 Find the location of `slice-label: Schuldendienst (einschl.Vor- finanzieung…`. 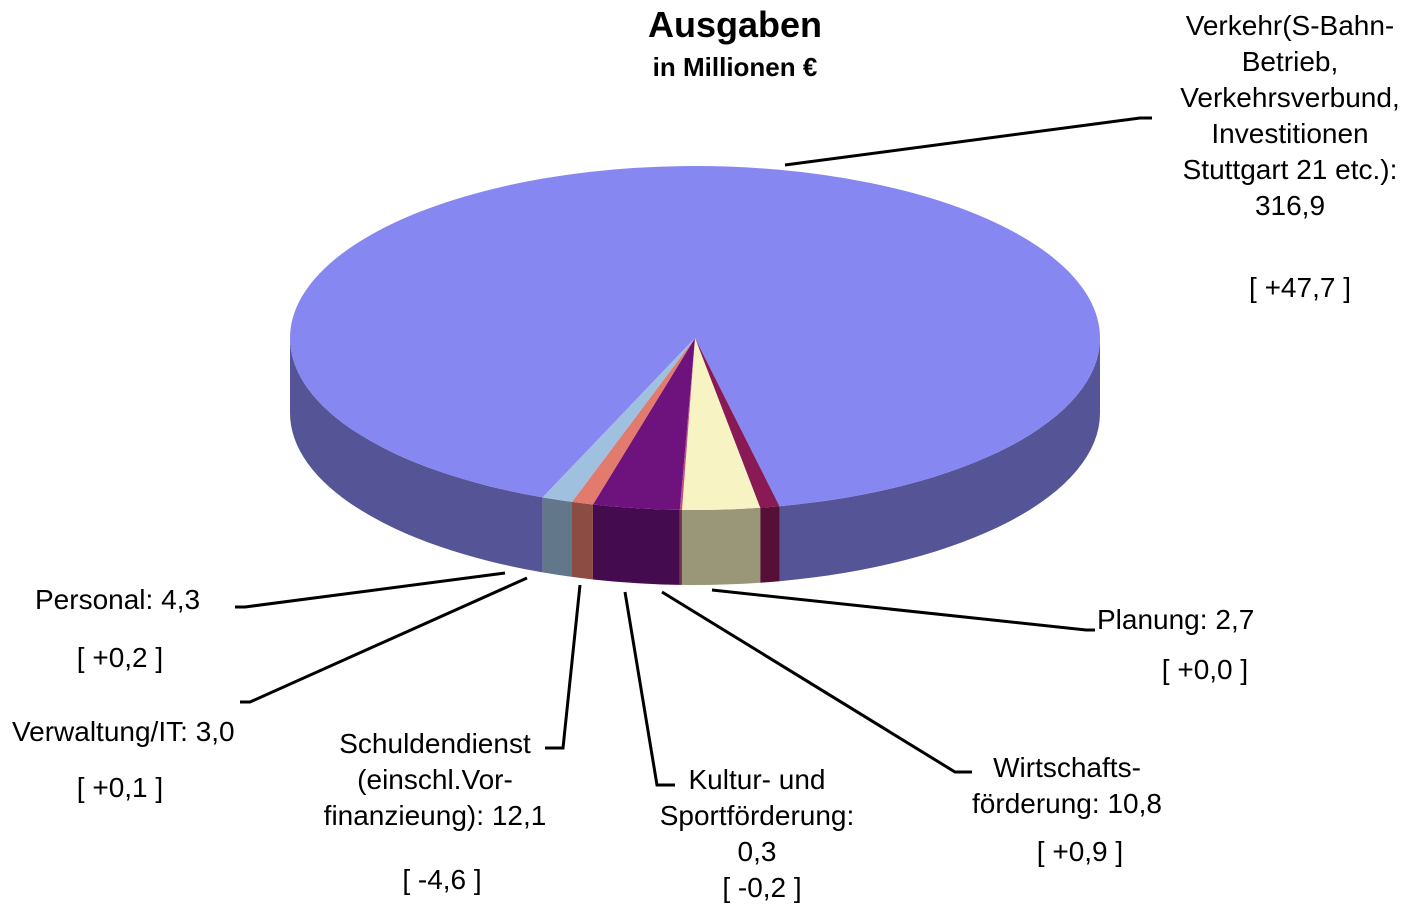

slice-label: Schuldendienst (einschl.Vor- finanzieung… is located at coordinates (435, 780).